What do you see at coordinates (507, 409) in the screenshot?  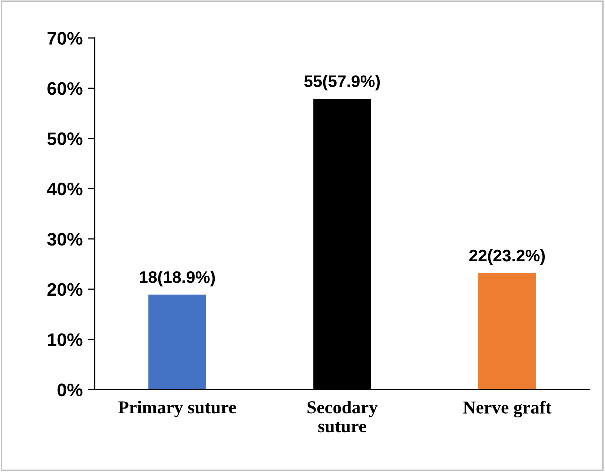 I see `x-tick-label: Nerve graft` at bounding box center [507, 409].